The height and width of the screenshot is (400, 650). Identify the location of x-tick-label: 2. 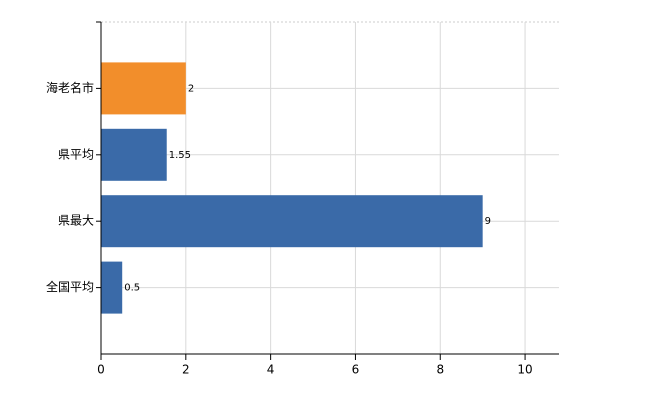
(186, 370).